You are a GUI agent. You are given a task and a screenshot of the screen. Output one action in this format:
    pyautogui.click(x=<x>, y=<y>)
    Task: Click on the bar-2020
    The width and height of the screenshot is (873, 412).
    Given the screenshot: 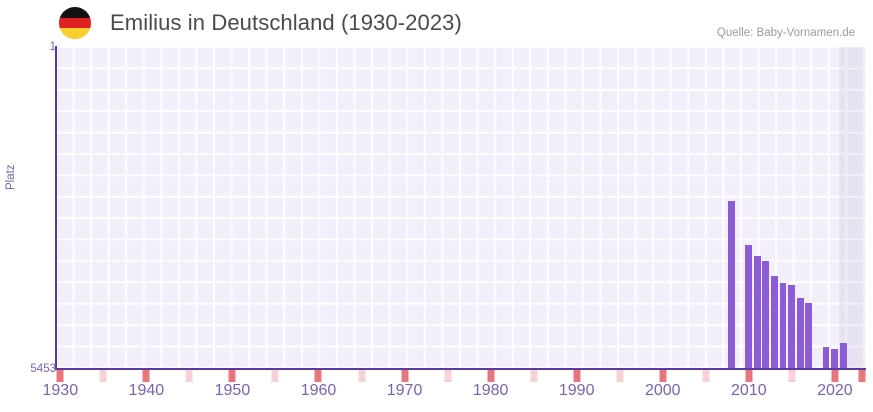 What is the action you would take?
    pyautogui.click(x=834, y=358)
    